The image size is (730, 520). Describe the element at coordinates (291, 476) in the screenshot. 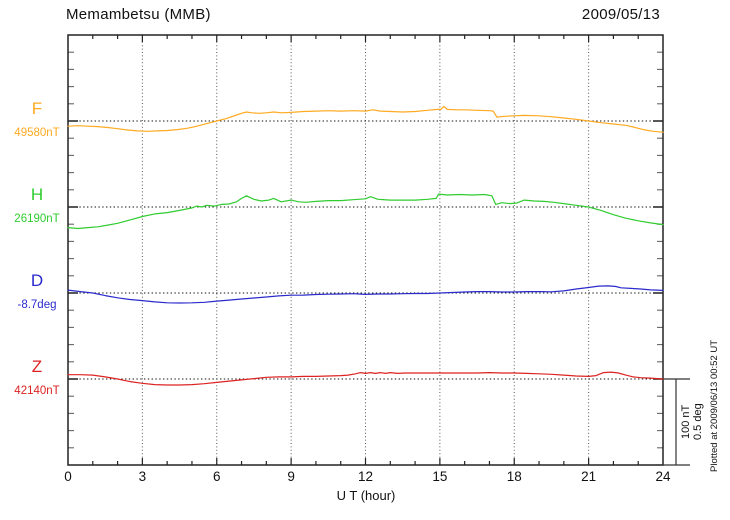

I see `x-tick-label-9: 9` at that location.